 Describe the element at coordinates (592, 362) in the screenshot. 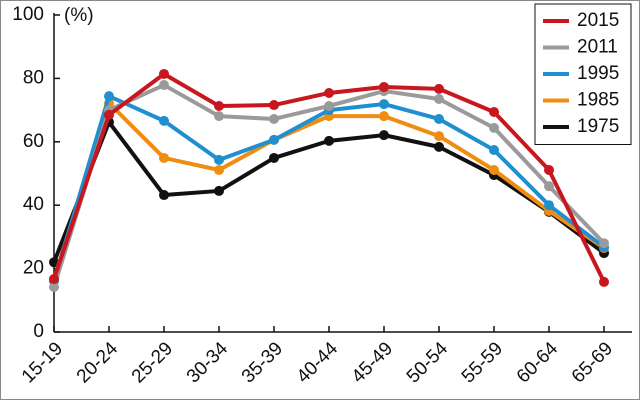

I see `x-tick-label: 65-69` at that location.